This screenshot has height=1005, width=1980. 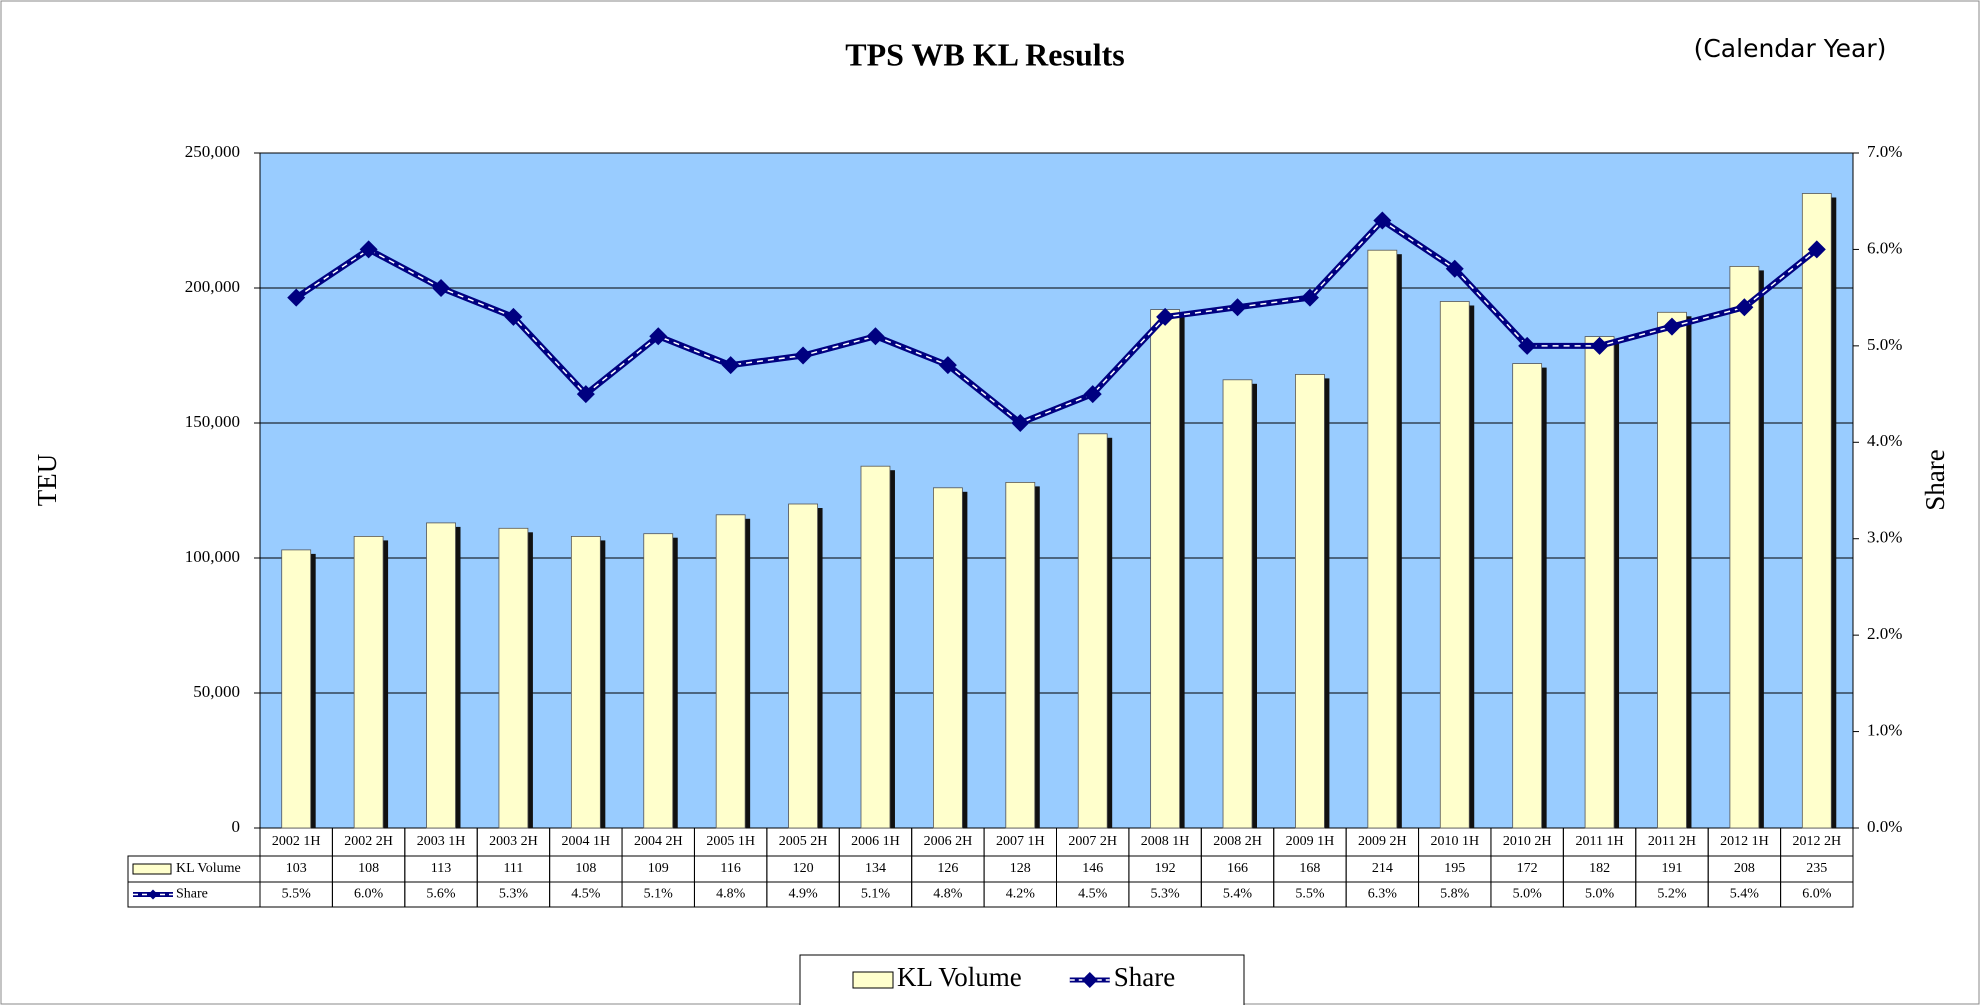 I want to click on table-value: 195, so click(x=1454, y=868).